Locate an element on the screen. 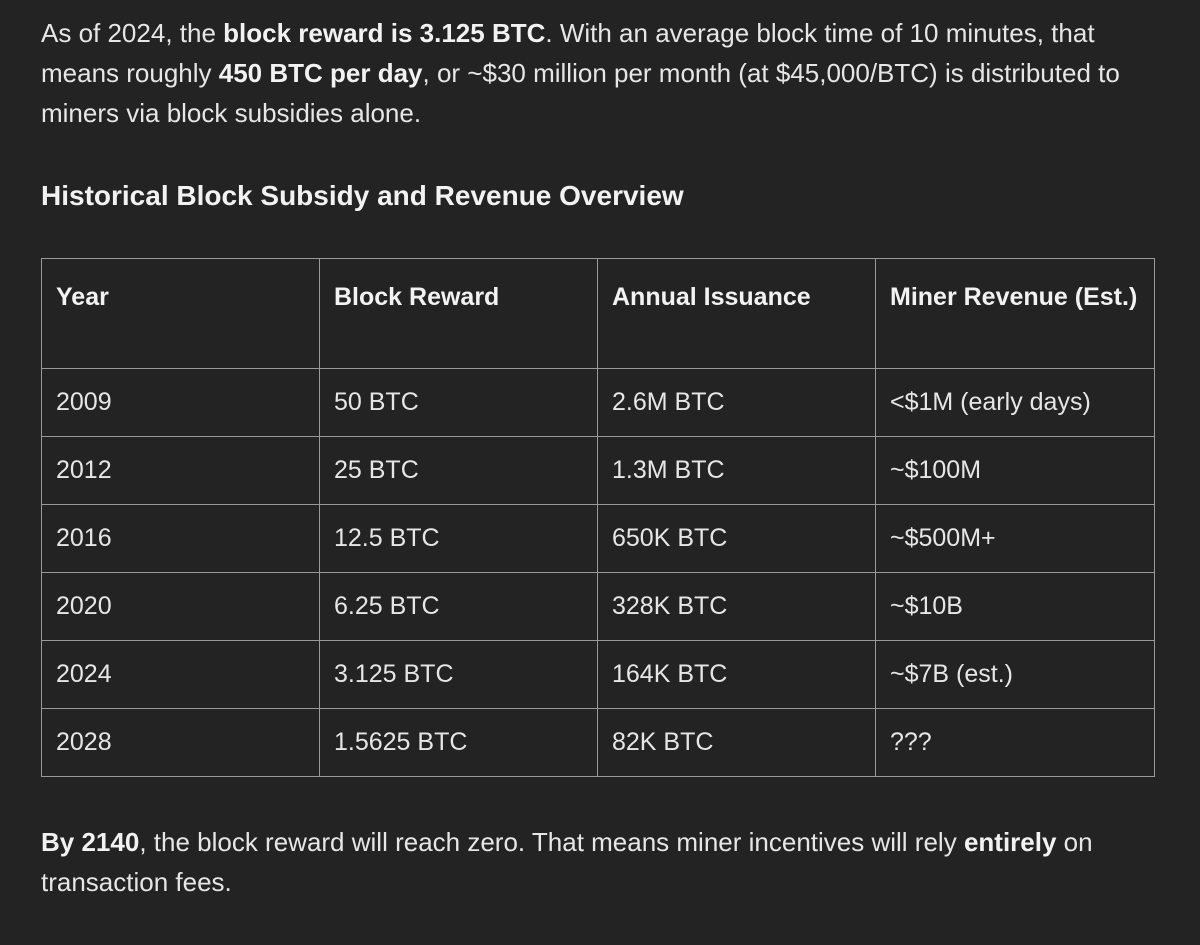  cell-block-reward: 50 BTC is located at coordinates (458, 402).